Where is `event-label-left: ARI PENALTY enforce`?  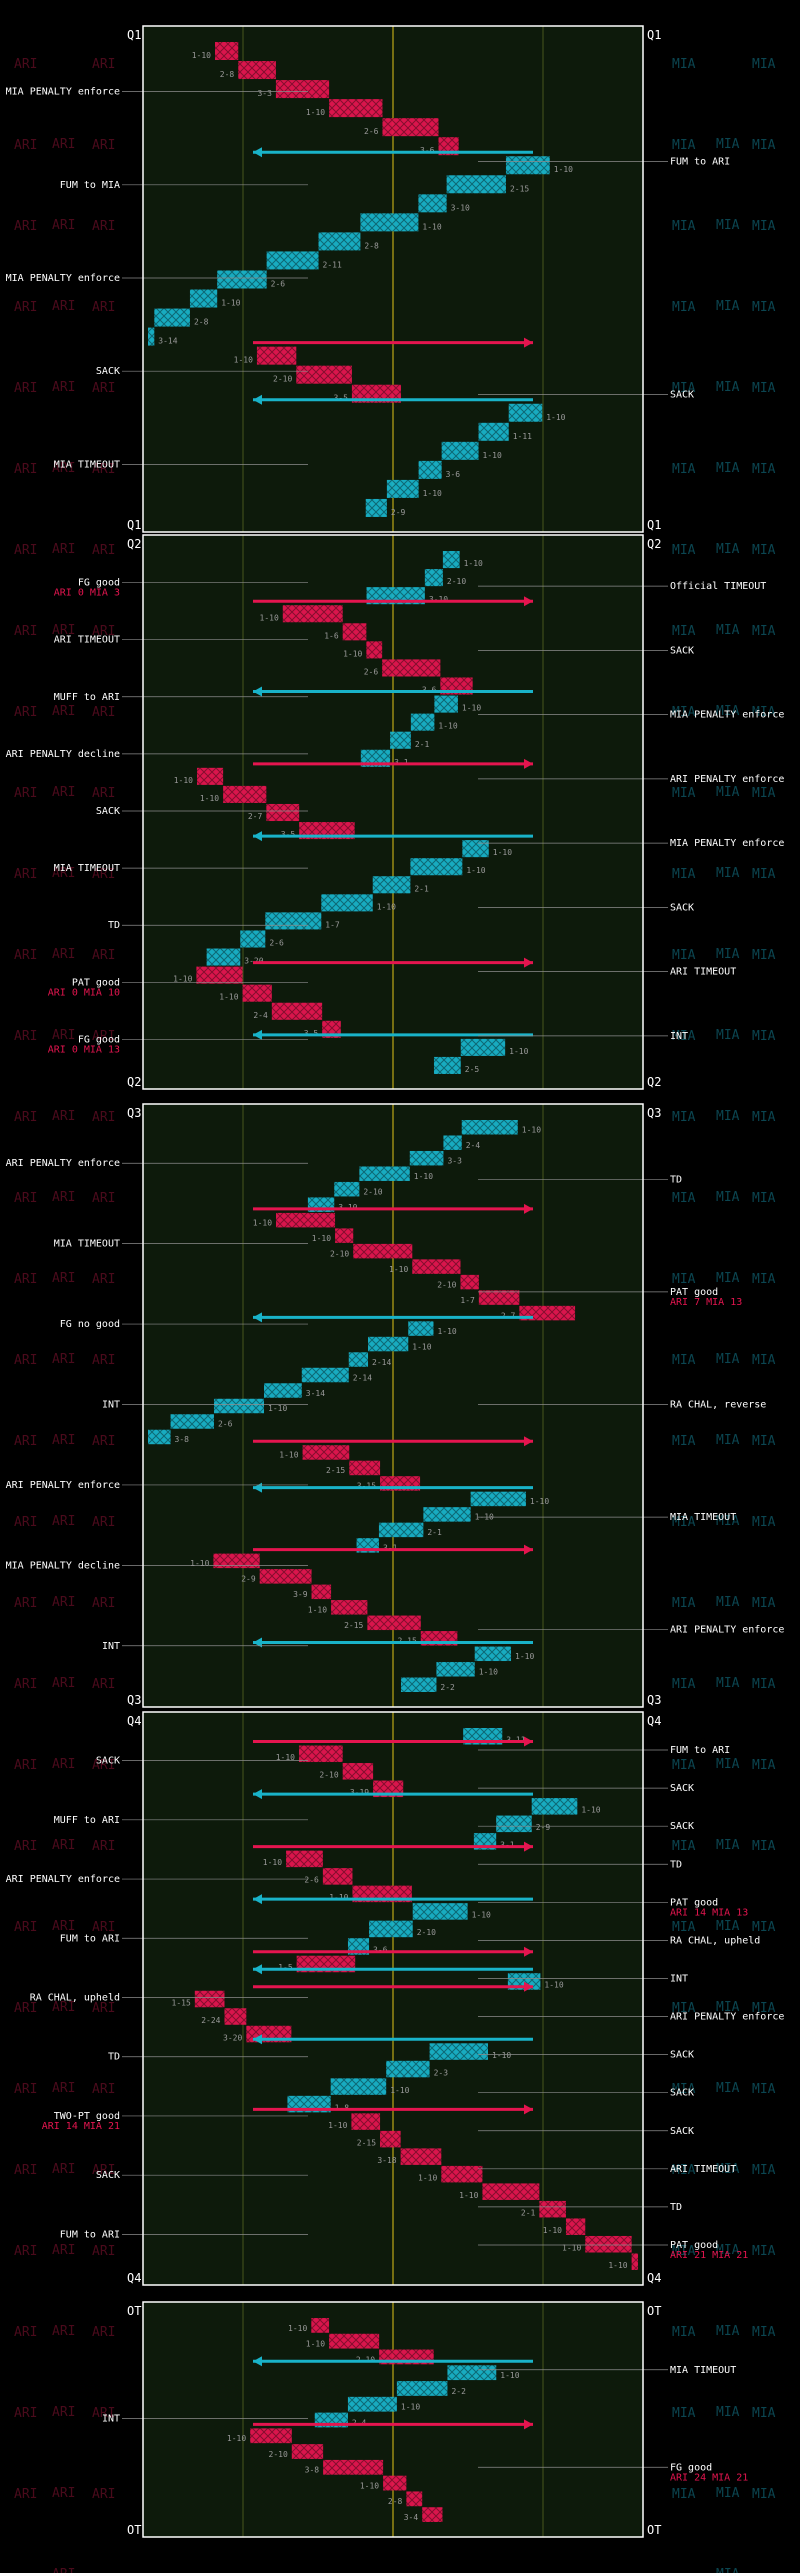
event-label-left: ARI PENALTY enforce is located at coordinates (63, 1879).